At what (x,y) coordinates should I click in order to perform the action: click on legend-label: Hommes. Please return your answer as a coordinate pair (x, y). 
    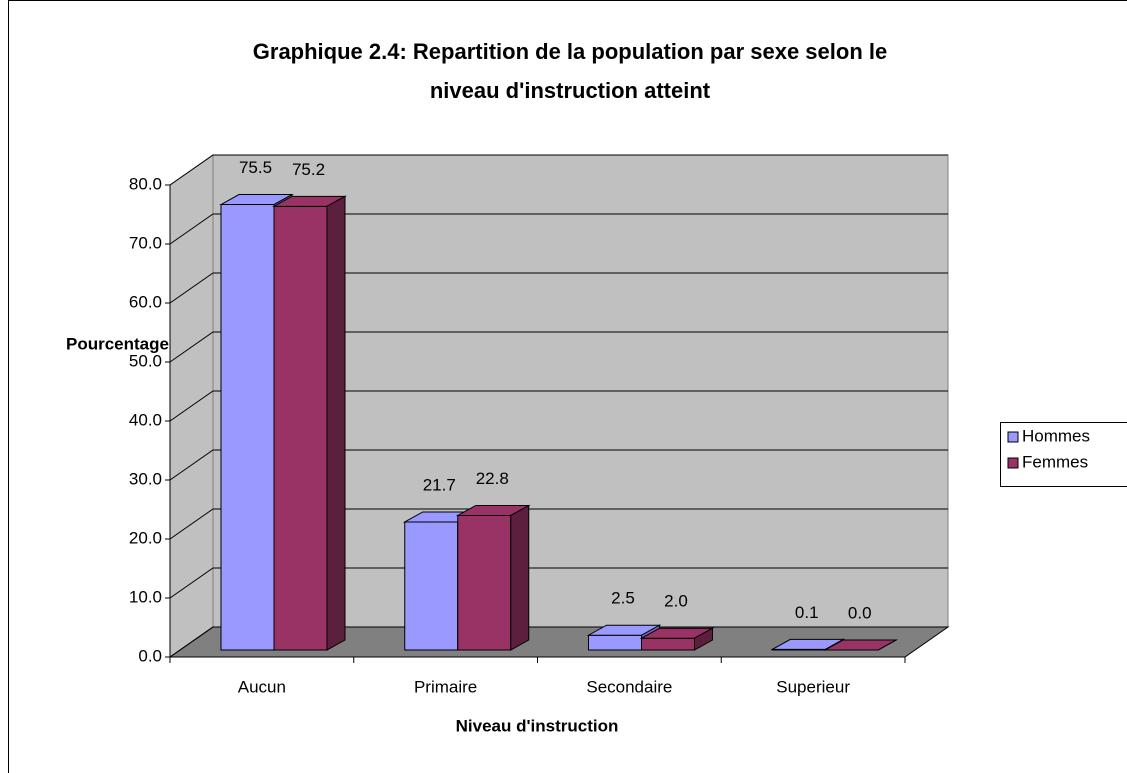
    Looking at the image, I should click on (1056, 435).